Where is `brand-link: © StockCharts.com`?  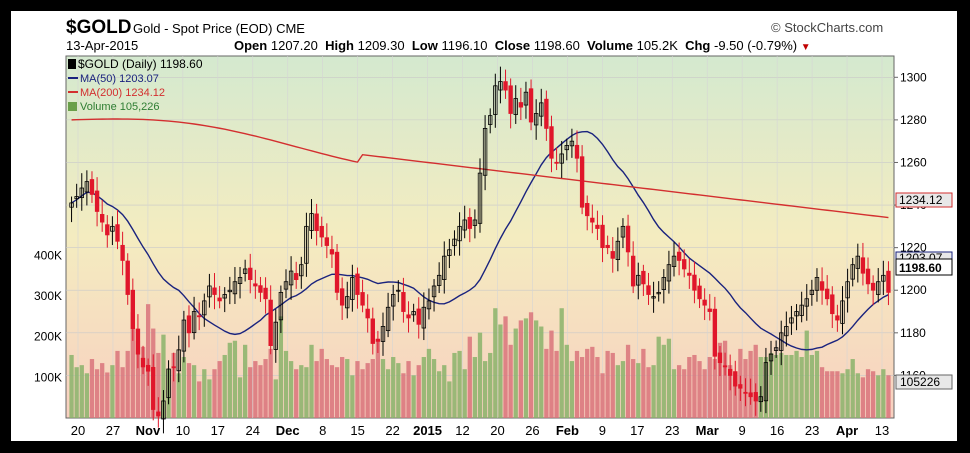
brand-link: © StockCharts.com is located at coordinates (827, 27).